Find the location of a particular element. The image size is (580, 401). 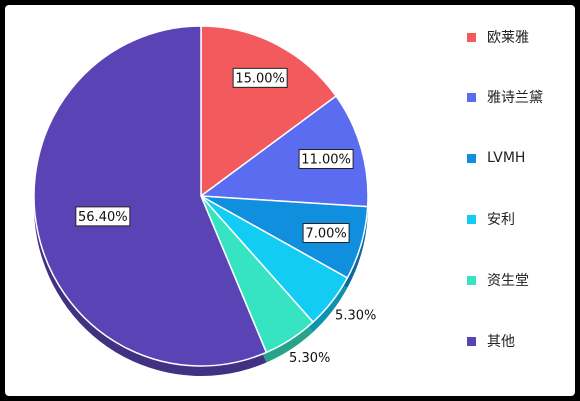

slice-label: 7.00% is located at coordinates (325, 233).